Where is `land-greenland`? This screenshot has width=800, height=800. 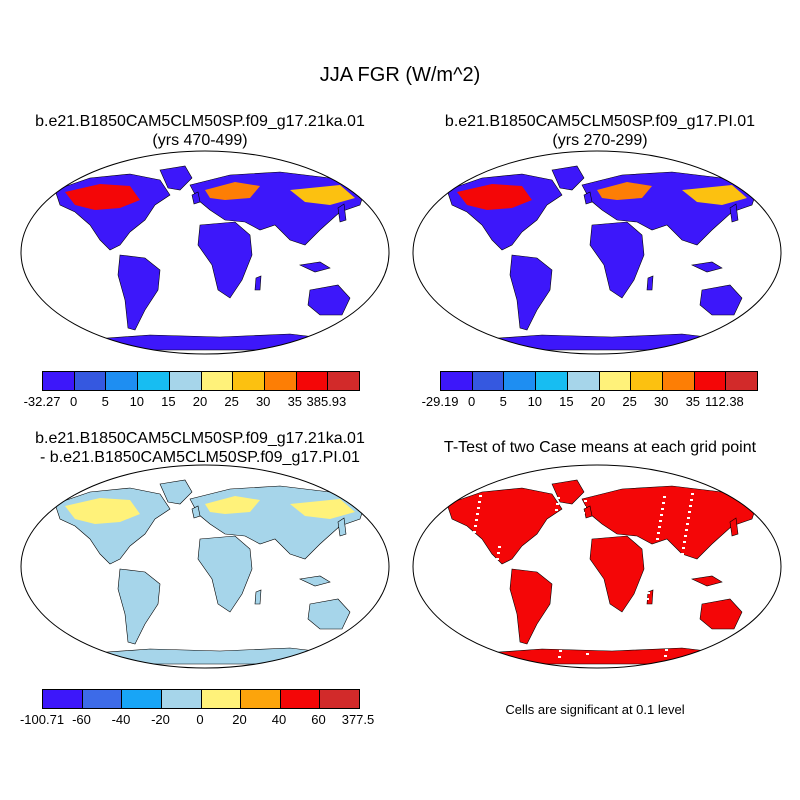 land-greenland is located at coordinates (568, 178).